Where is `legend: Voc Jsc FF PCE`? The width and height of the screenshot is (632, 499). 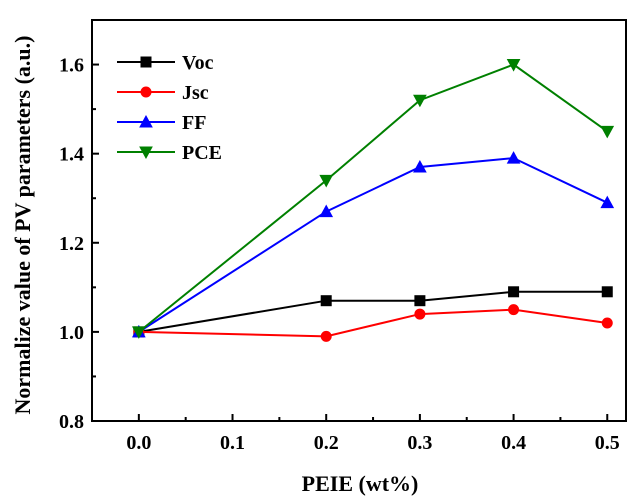
legend: Voc Jsc FF PCE is located at coordinates (169, 108).